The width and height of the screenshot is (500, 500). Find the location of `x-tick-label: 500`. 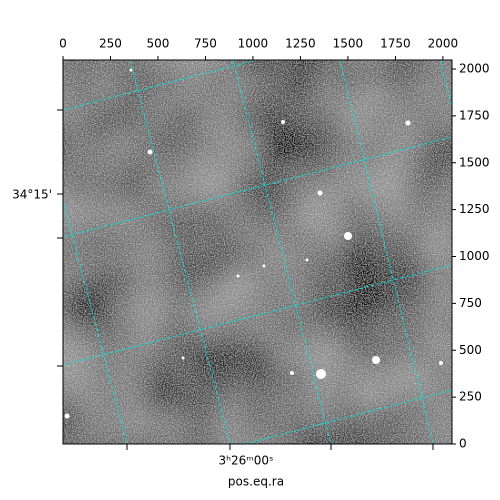

x-tick-label: 500 is located at coordinates (158, 44).